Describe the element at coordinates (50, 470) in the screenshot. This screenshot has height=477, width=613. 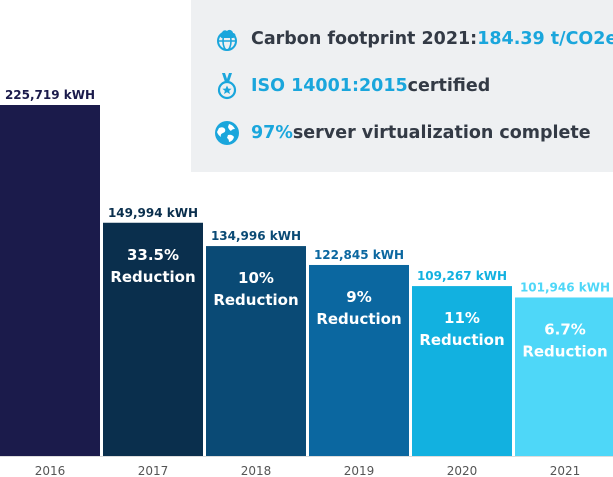
I see `year-label-2016: 2016` at that location.